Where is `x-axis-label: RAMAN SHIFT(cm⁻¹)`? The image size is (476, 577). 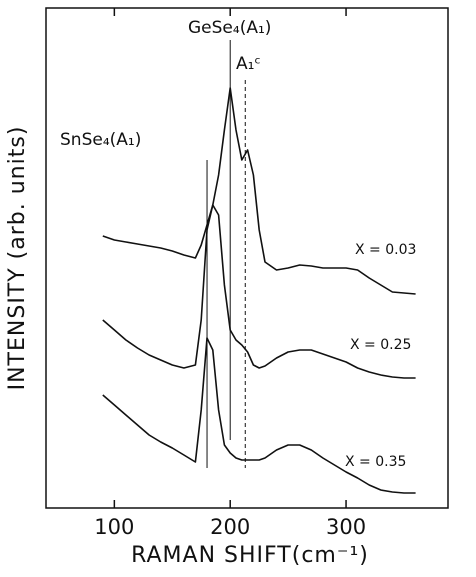 x-axis-label: RAMAN SHIFT(cm⁻¹) is located at coordinates (250, 555).